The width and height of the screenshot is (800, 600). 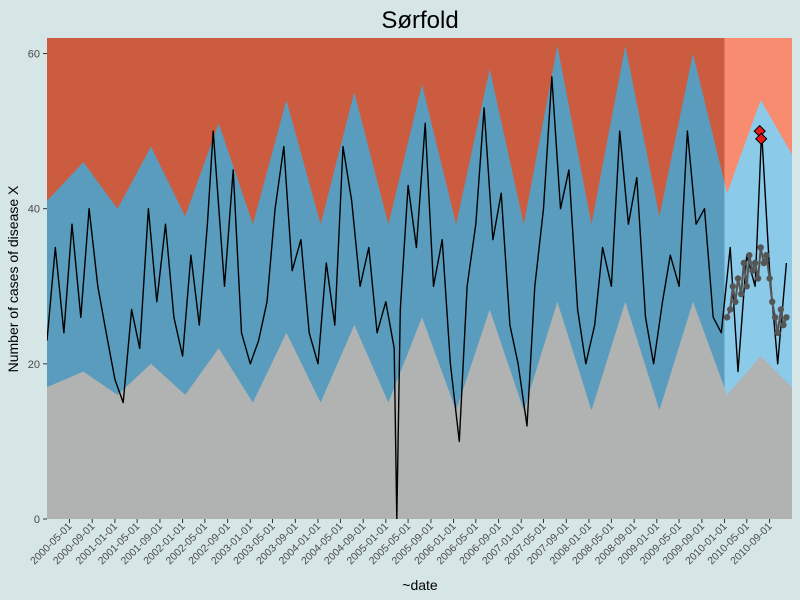 What do you see at coordinates (419, 20) in the screenshot?
I see `chart-title: Sørfold` at bounding box center [419, 20].